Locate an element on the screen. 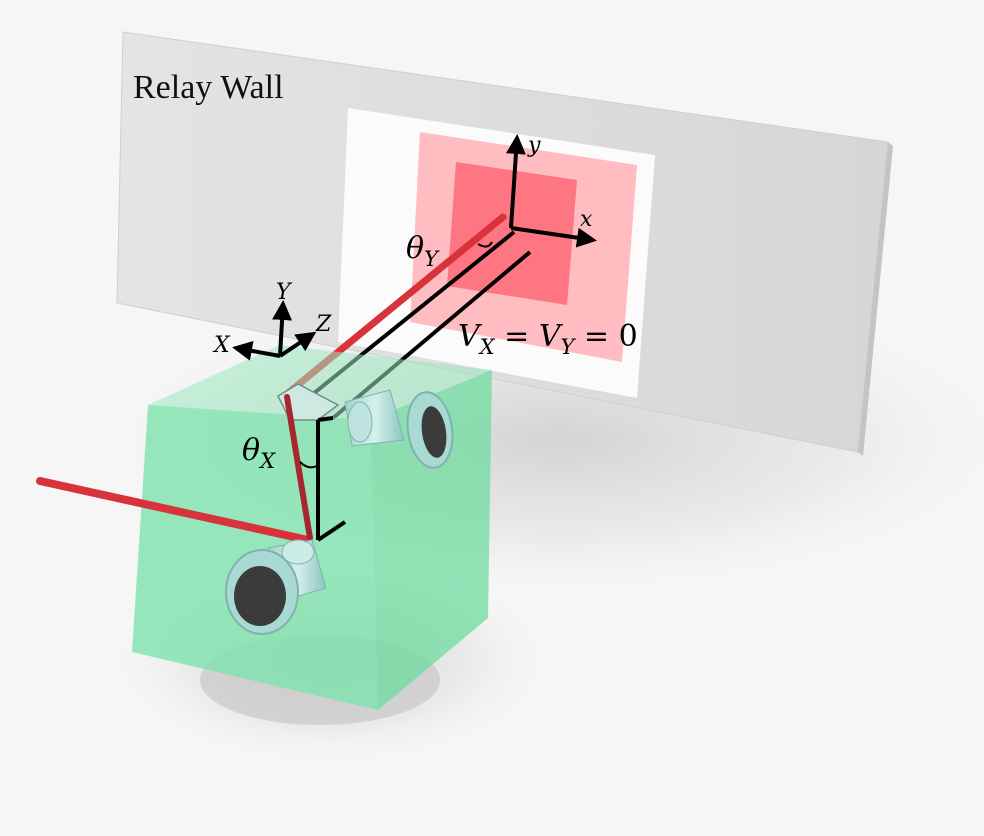 The width and height of the screenshot is (984, 836). eq-rhs: = 0 is located at coordinates (605, 336).